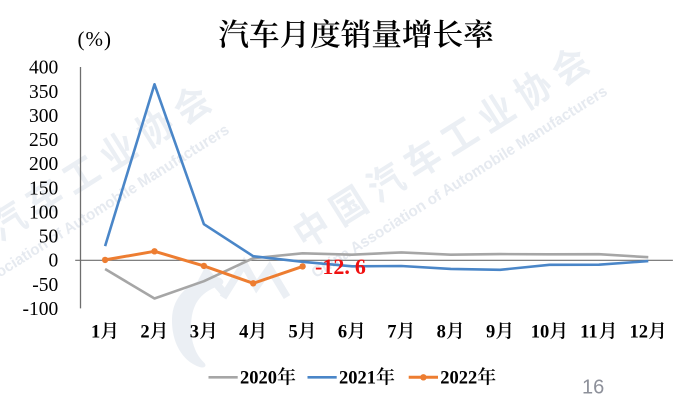 This screenshot has height=406, width=700. Describe the element at coordinates (43, 164) in the screenshot. I see `svg-text: 200` at that location.